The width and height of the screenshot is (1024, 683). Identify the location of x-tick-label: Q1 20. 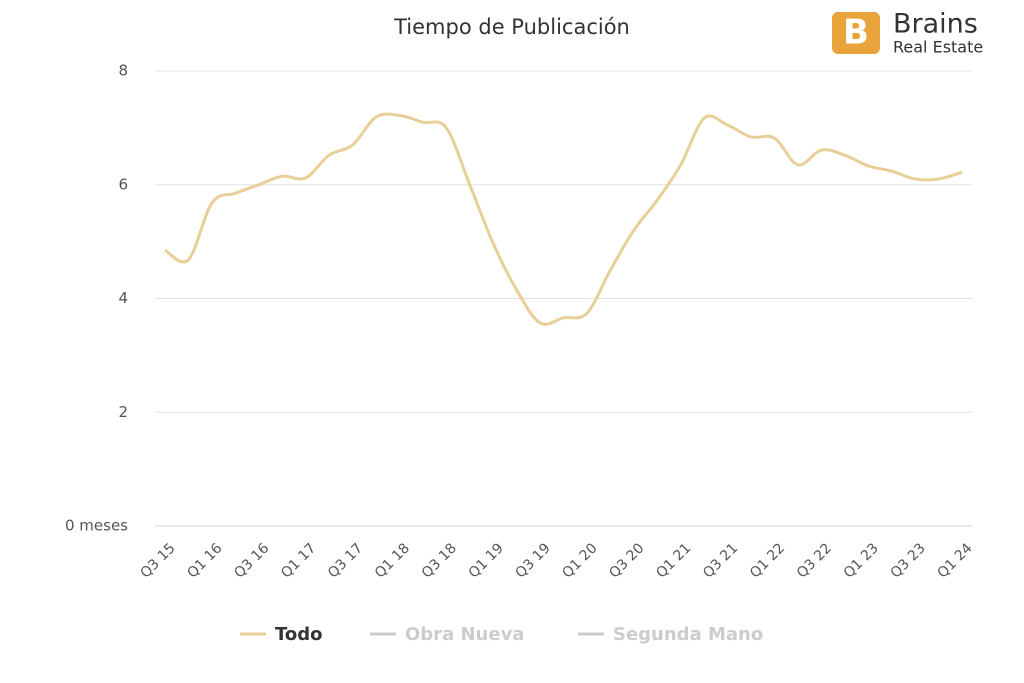
(579, 560).